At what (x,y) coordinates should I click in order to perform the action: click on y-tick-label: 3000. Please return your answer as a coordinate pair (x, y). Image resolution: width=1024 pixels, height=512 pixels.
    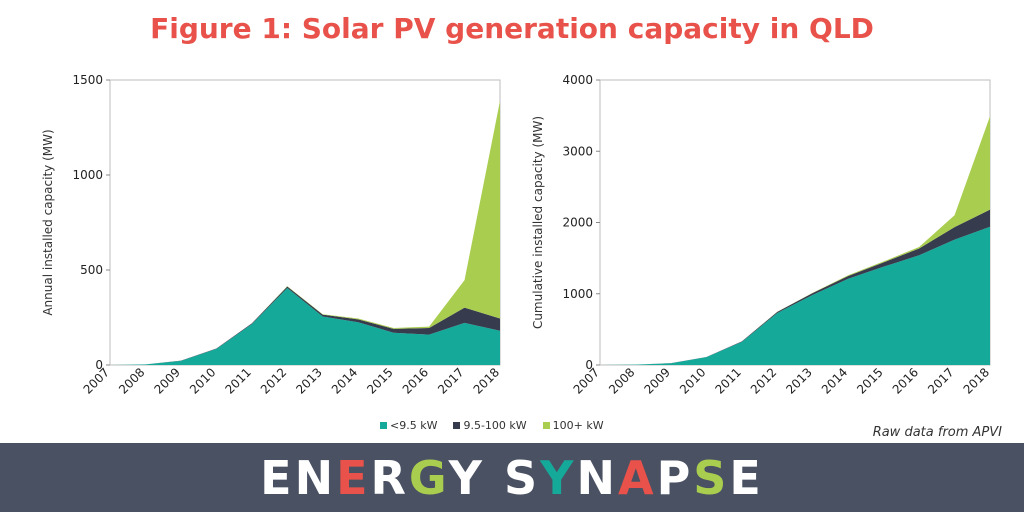
    Looking at the image, I should click on (577, 151).